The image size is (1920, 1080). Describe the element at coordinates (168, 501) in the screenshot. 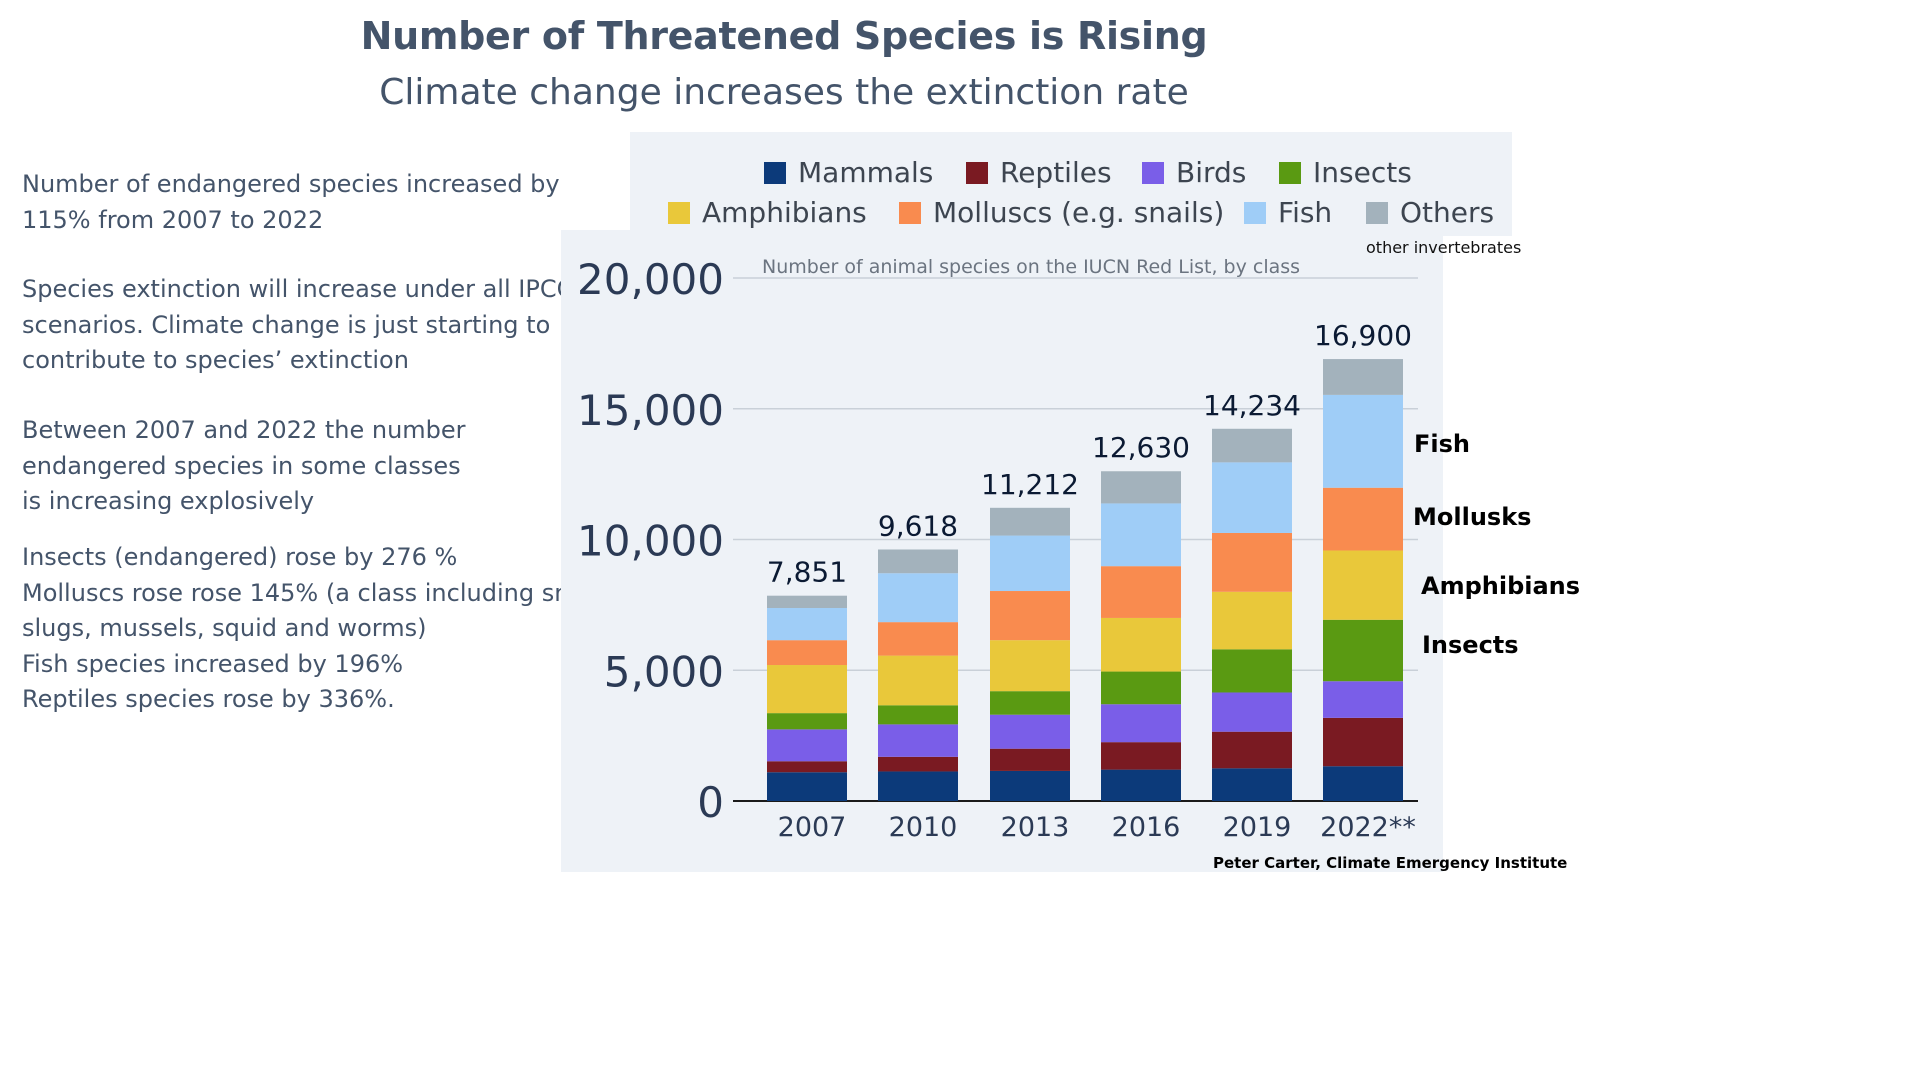

I see `note-line: is increasing explosively` at that location.